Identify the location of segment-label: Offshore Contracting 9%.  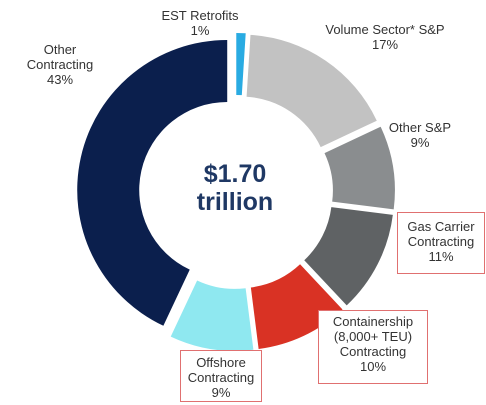
(221, 376).